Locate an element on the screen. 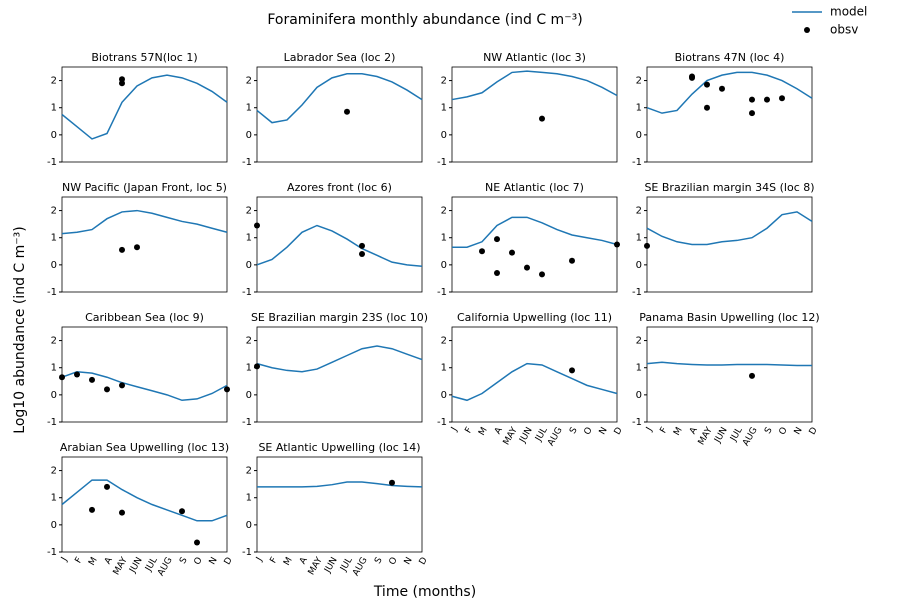  panel-title: SE Brazilian margin 34S (loc 8) is located at coordinates (729, 187).